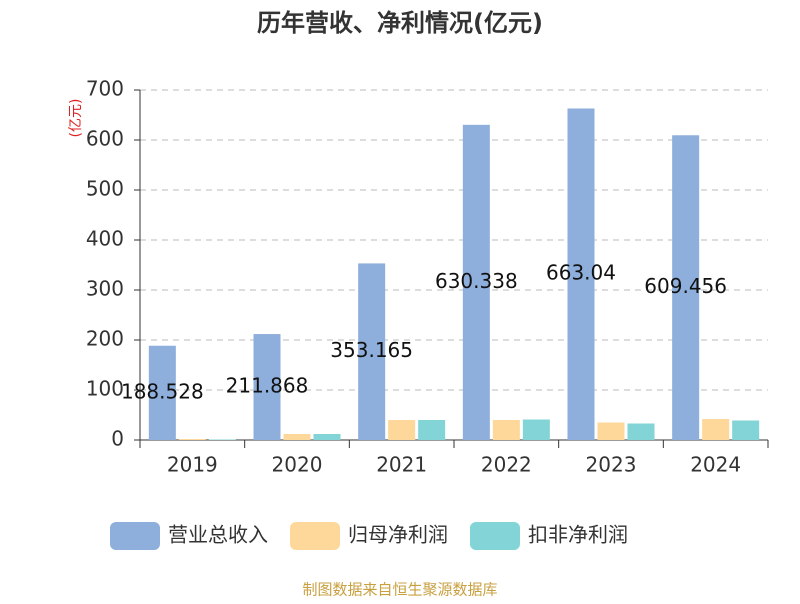 The image size is (800, 604). Describe the element at coordinates (398, 535) in the screenshot. I see `legend-label: 归母净利润` at that location.